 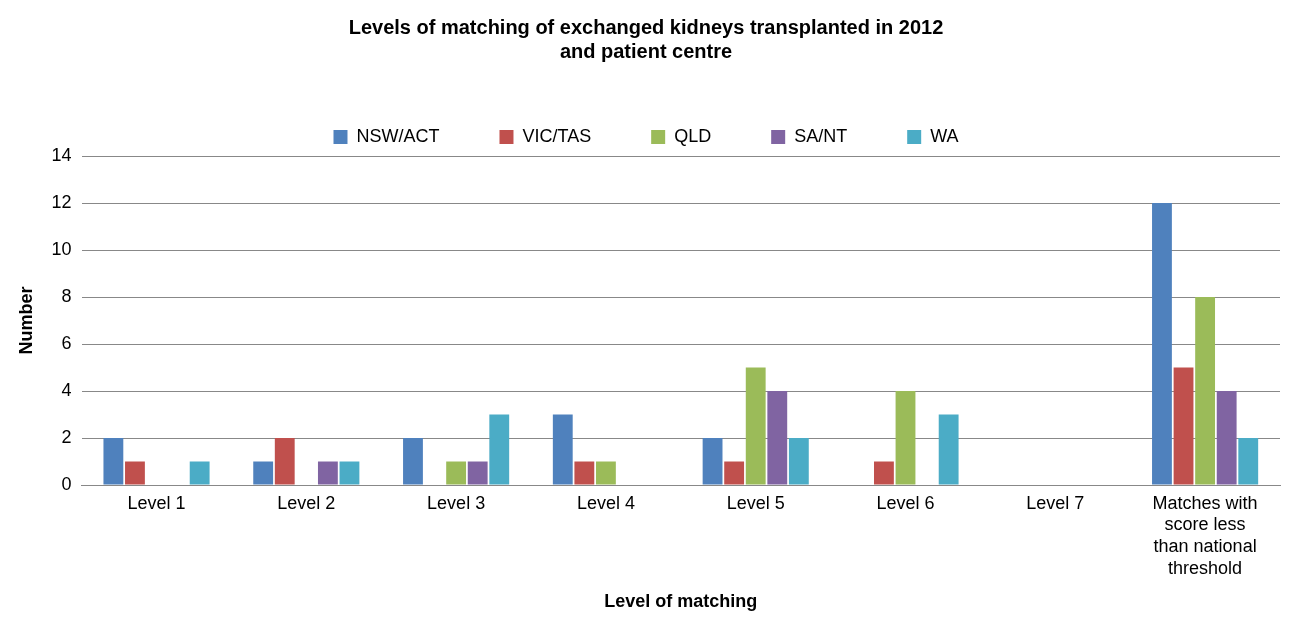 I want to click on x-tick-label: Level 2, so click(x=306, y=502).